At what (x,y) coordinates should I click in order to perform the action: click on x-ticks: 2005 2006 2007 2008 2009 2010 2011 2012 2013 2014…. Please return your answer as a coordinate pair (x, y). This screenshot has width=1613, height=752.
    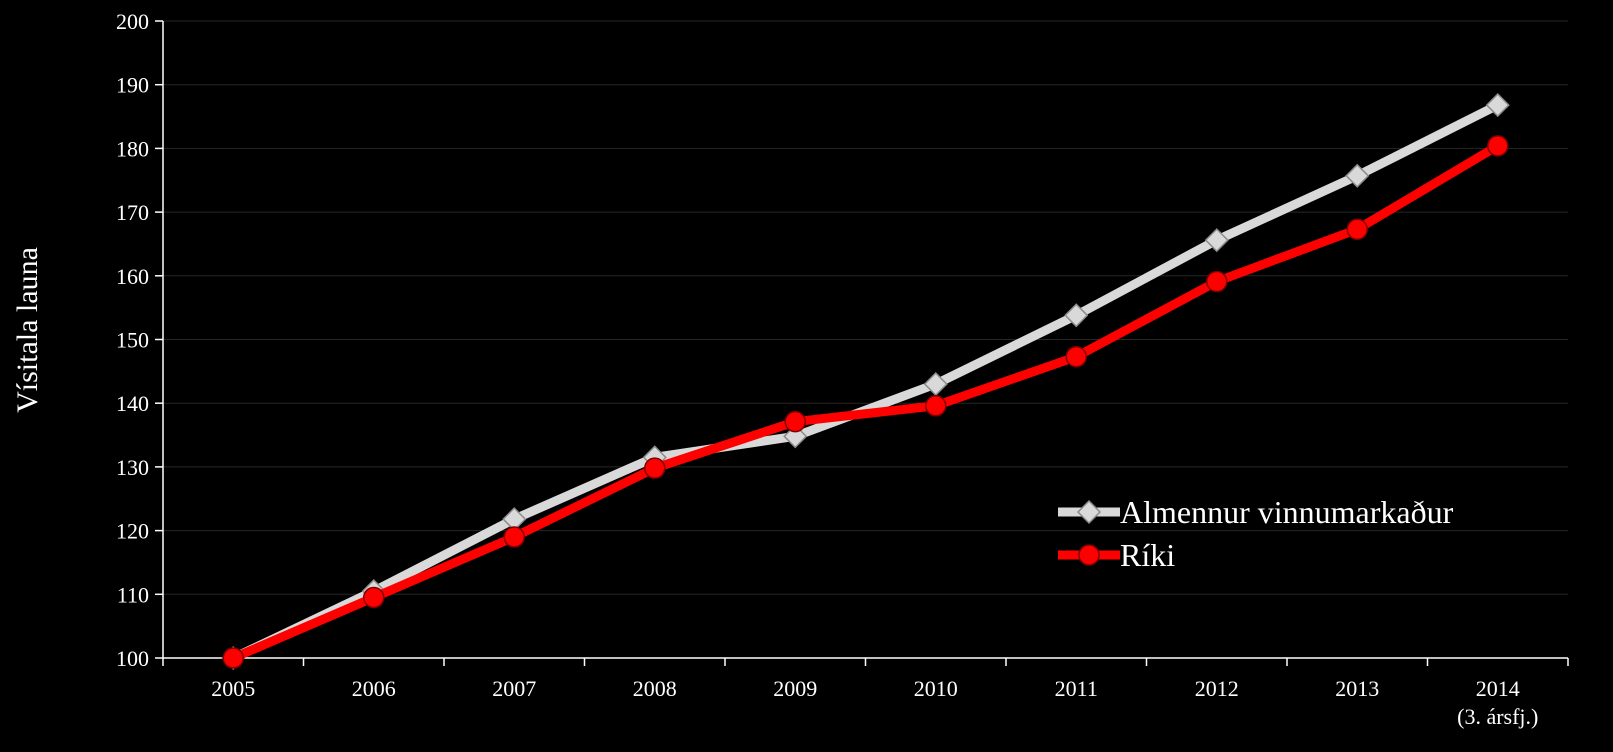
    Looking at the image, I should click on (865, 693).